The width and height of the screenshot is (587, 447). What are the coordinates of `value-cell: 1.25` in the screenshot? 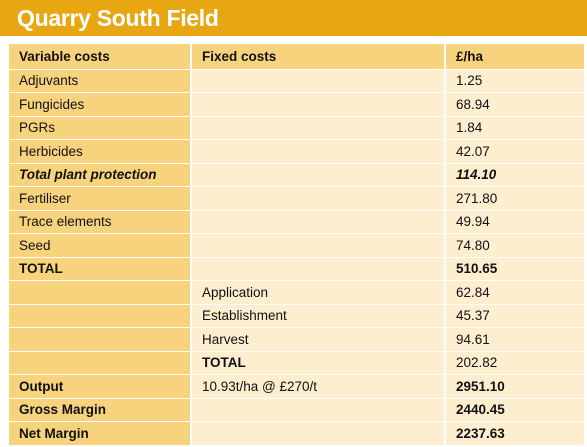 It's located at (514, 80).